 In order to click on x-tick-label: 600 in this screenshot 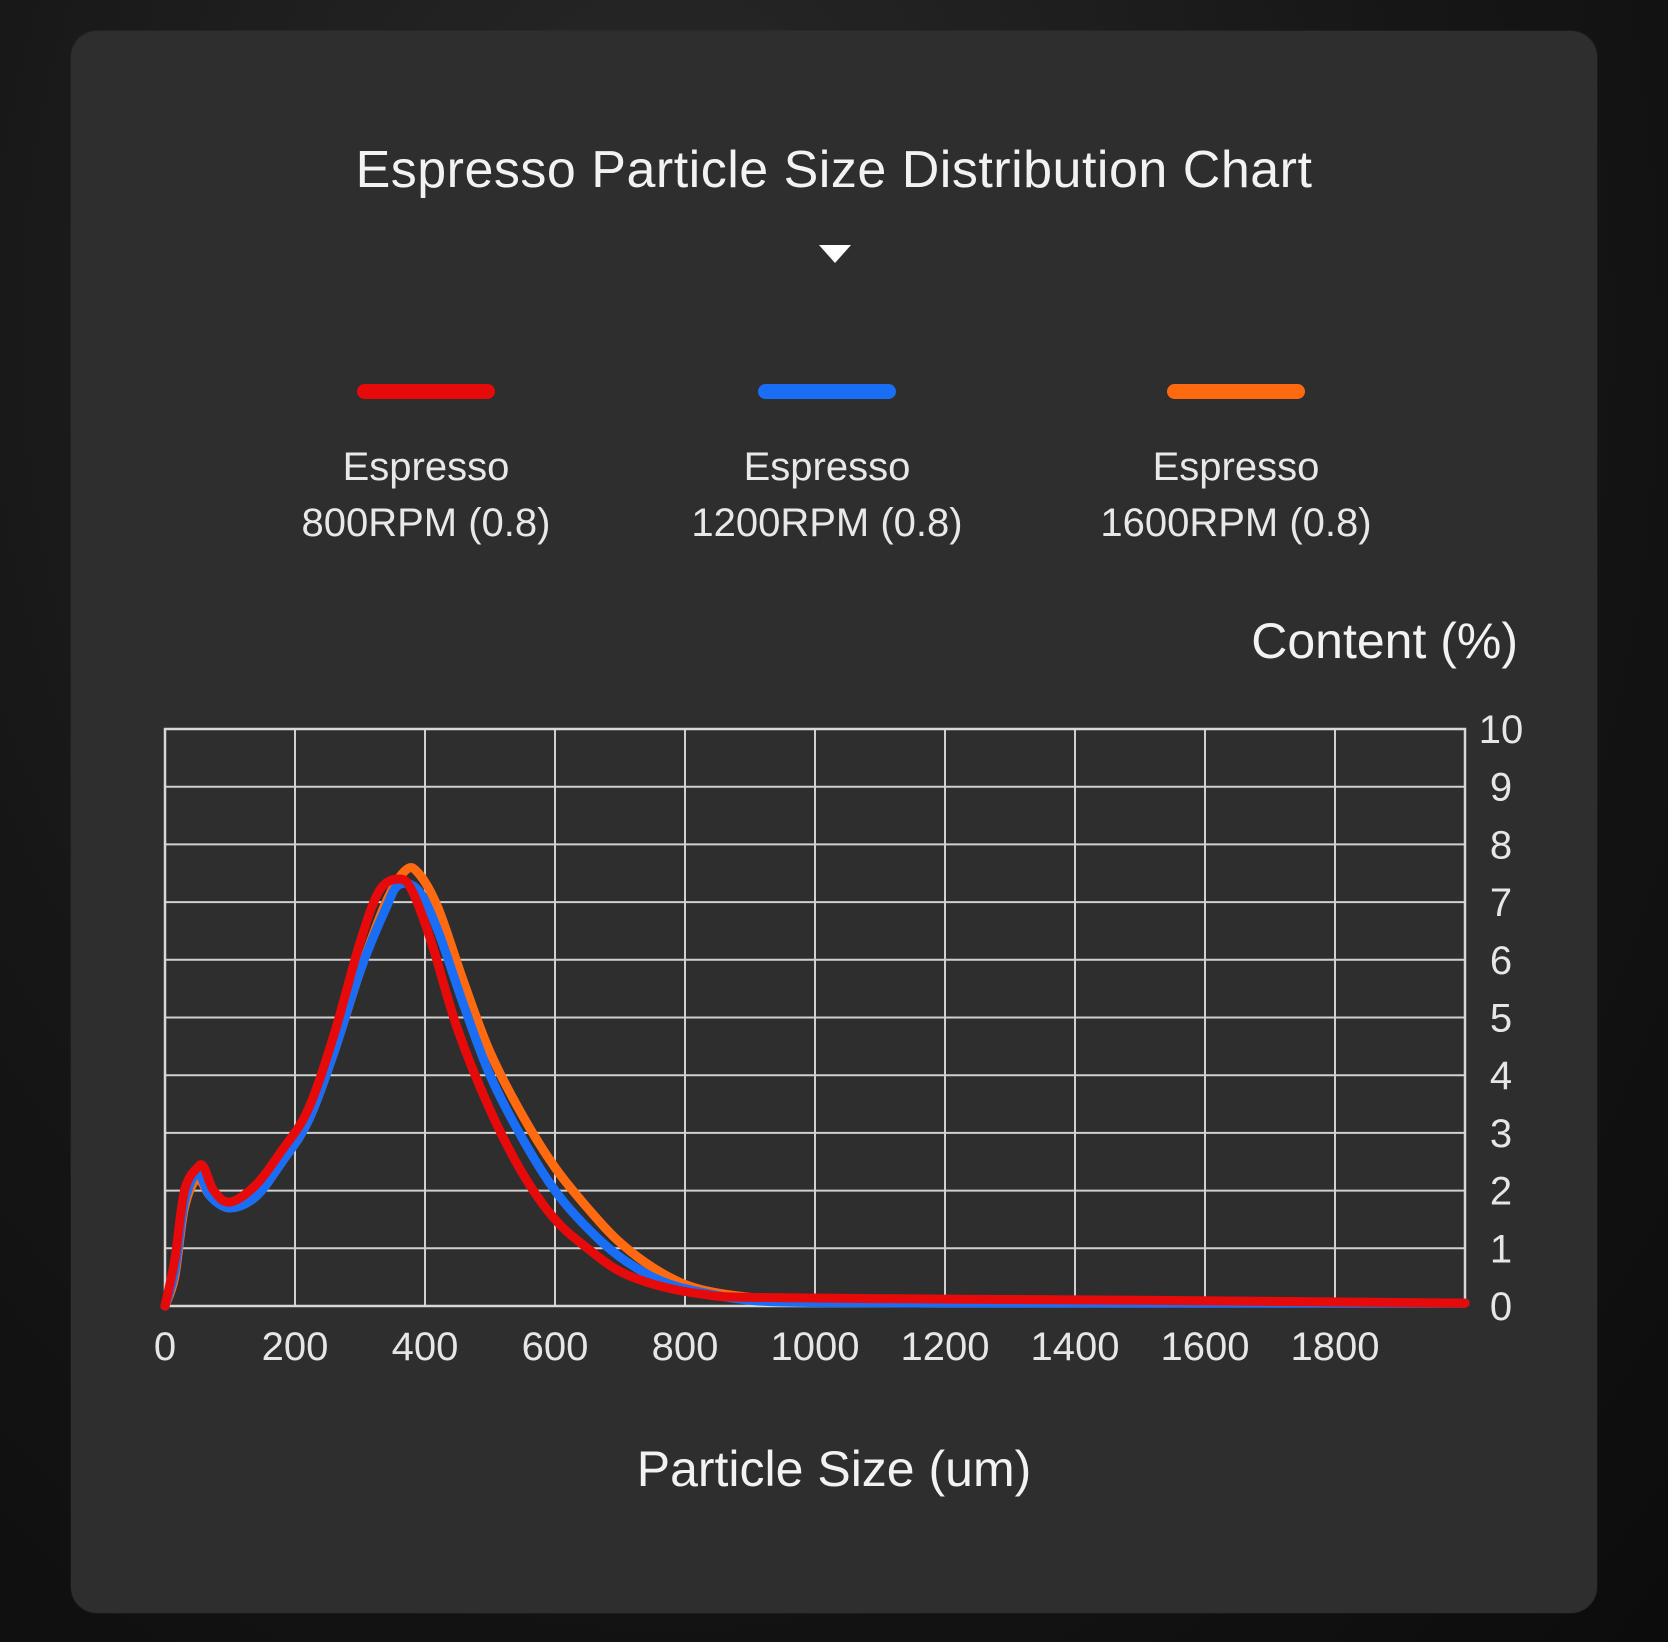, I will do `click(555, 1347)`.